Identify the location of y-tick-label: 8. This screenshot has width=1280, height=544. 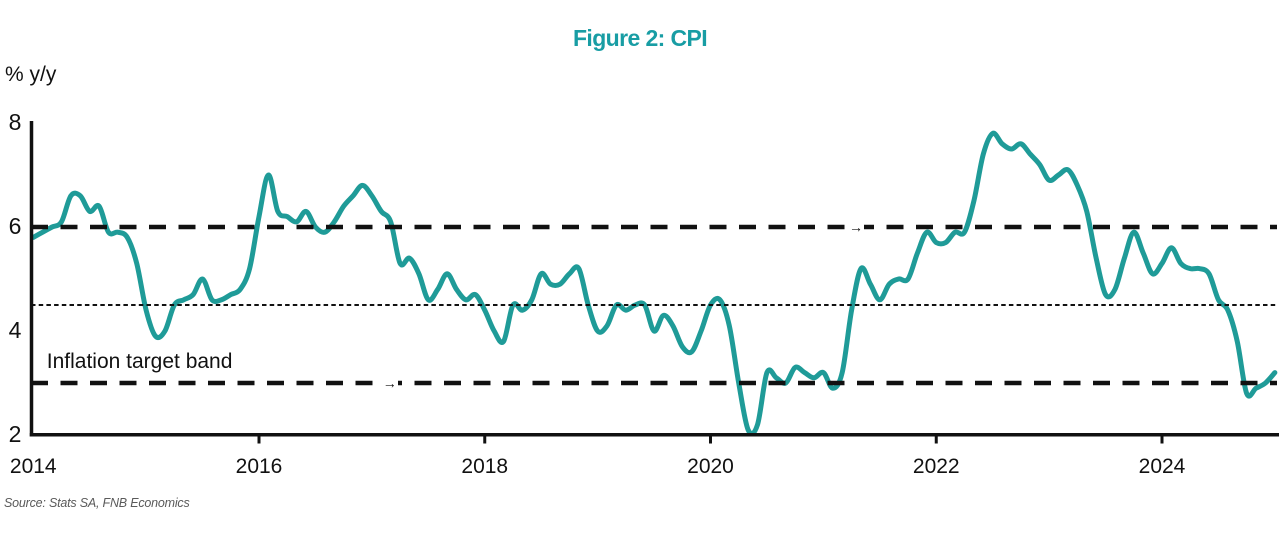
(15, 122).